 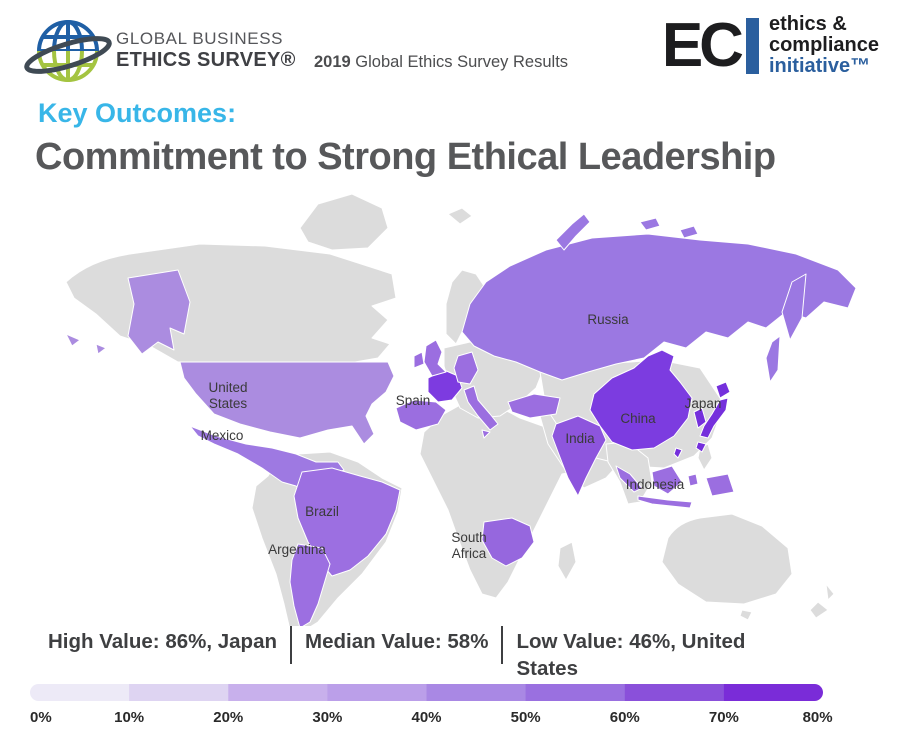 What do you see at coordinates (129, 717) in the screenshot?
I see `legend-tick-10: 10%` at bounding box center [129, 717].